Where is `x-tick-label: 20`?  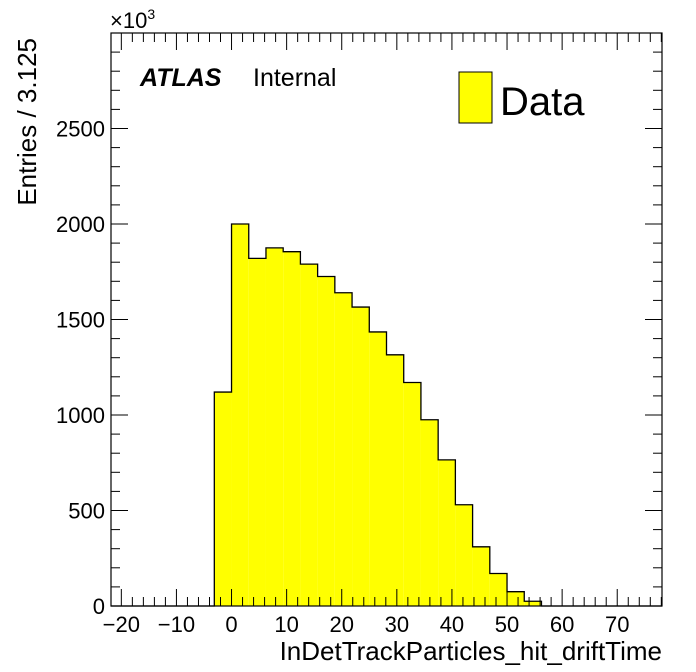
x-tick-label: 20 is located at coordinates (341, 624).